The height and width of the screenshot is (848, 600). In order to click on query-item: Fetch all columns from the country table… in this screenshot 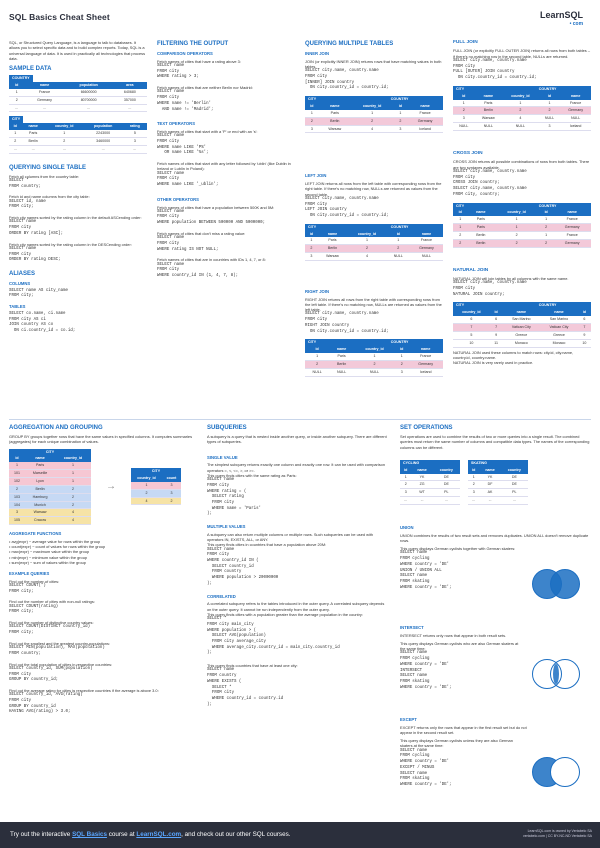, I will do `click(78, 182)`.